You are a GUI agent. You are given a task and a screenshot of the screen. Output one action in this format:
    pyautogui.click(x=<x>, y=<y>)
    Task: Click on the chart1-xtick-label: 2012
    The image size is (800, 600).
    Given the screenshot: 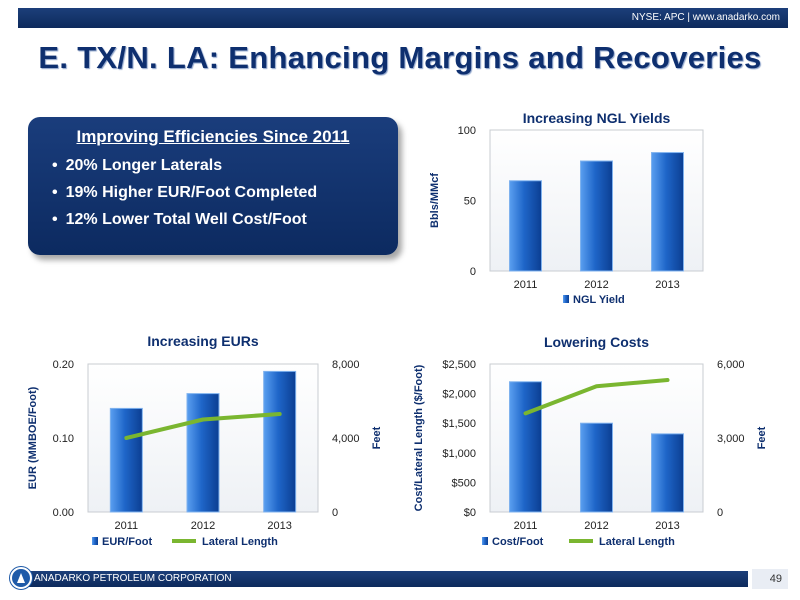 What is the action you would take?
    pyautogui.click(x=596, y=285)
    